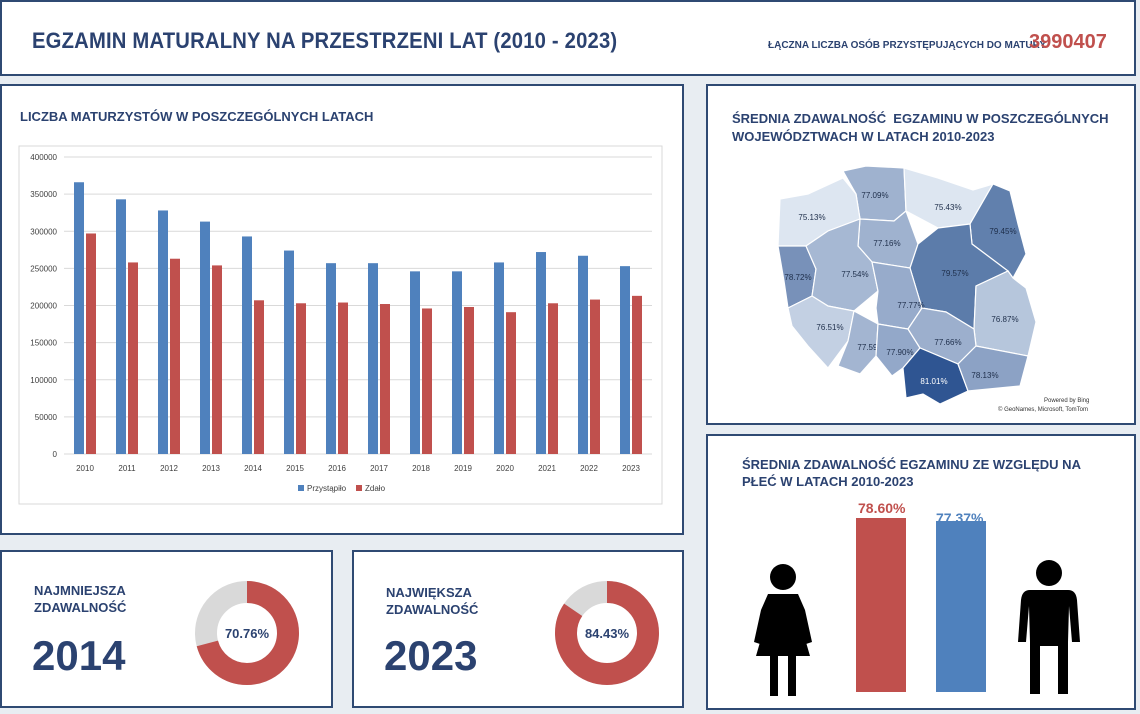  I want to click on region-label: 78.72%, so click(797, 277).